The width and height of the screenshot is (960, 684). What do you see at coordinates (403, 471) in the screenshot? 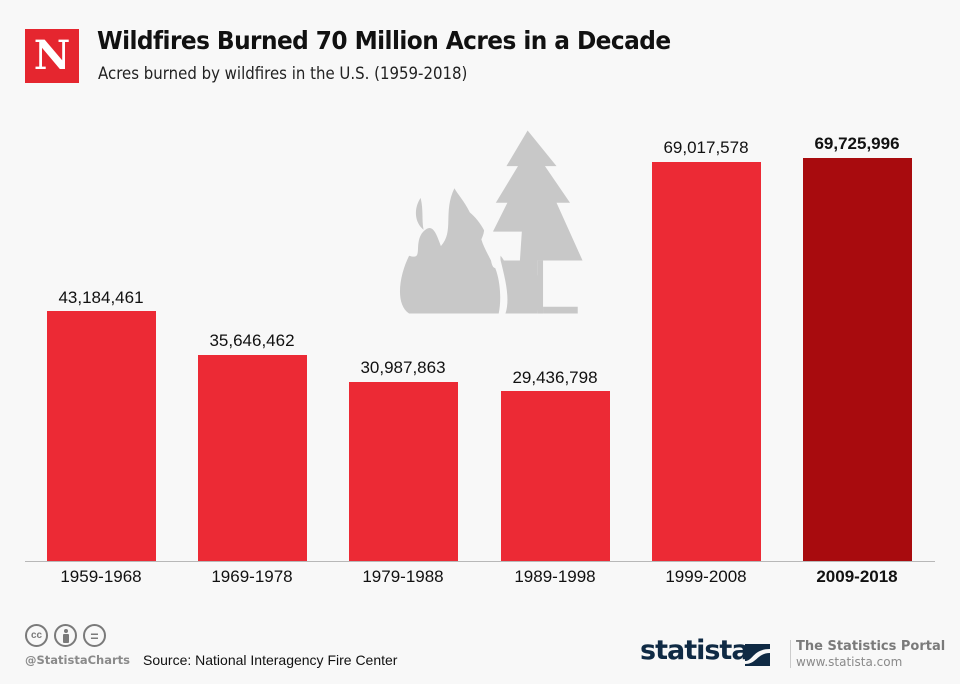
I see `bar-1979-1988` at bounding box center [403, 471].